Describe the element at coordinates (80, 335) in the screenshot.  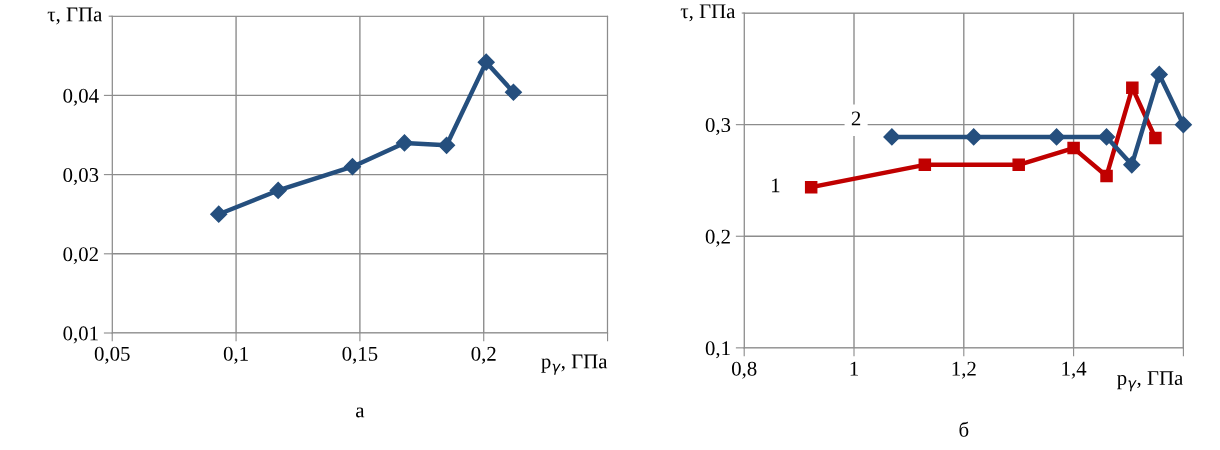
I see `y-tick-label: 0,01` at that location.